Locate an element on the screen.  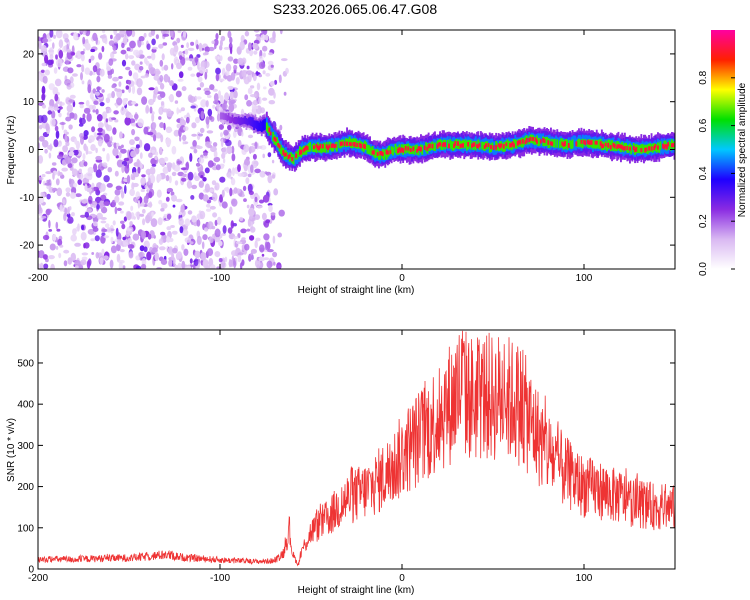
x-tick-label: 100 is located at coordinates (584, 578).